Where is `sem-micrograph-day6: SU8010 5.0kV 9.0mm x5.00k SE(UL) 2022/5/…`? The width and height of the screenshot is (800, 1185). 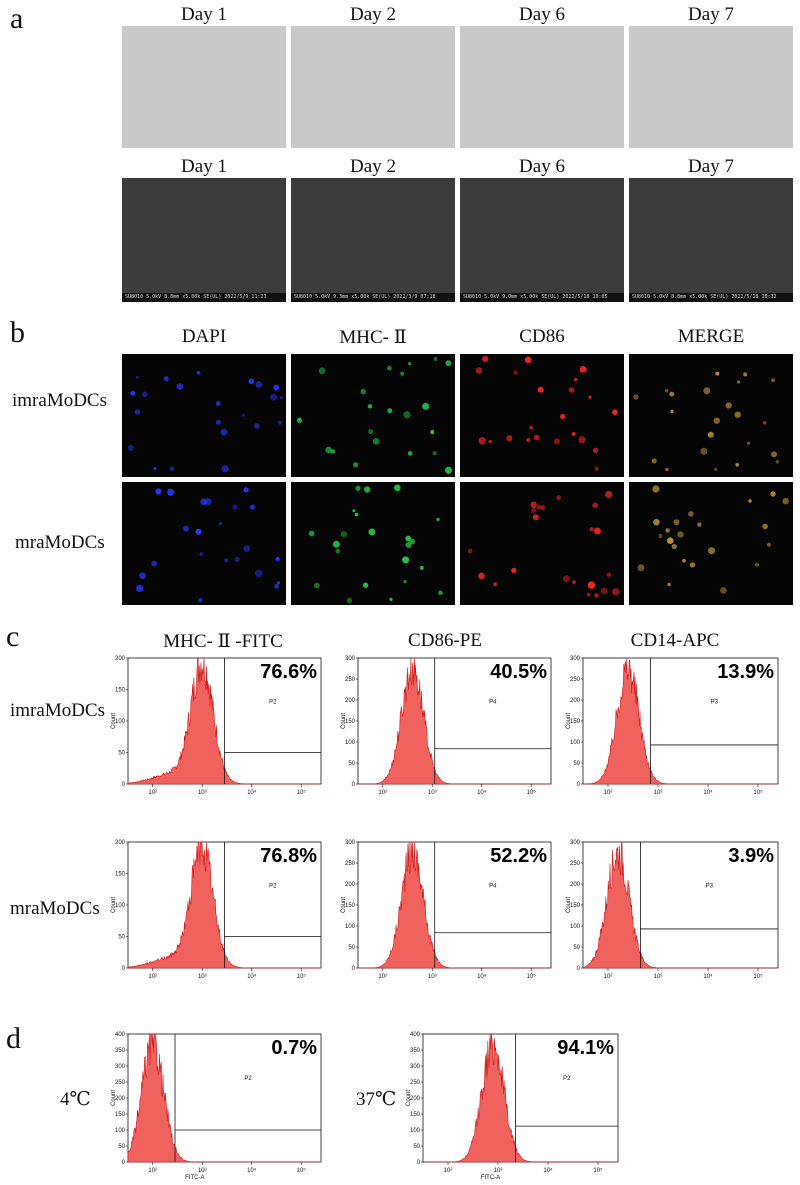
sem-micrograph-day6: SU8010 5.0kV 9.0mm x5.00k SE(UL) 2022/5/… is located at coordinates (542, 240).